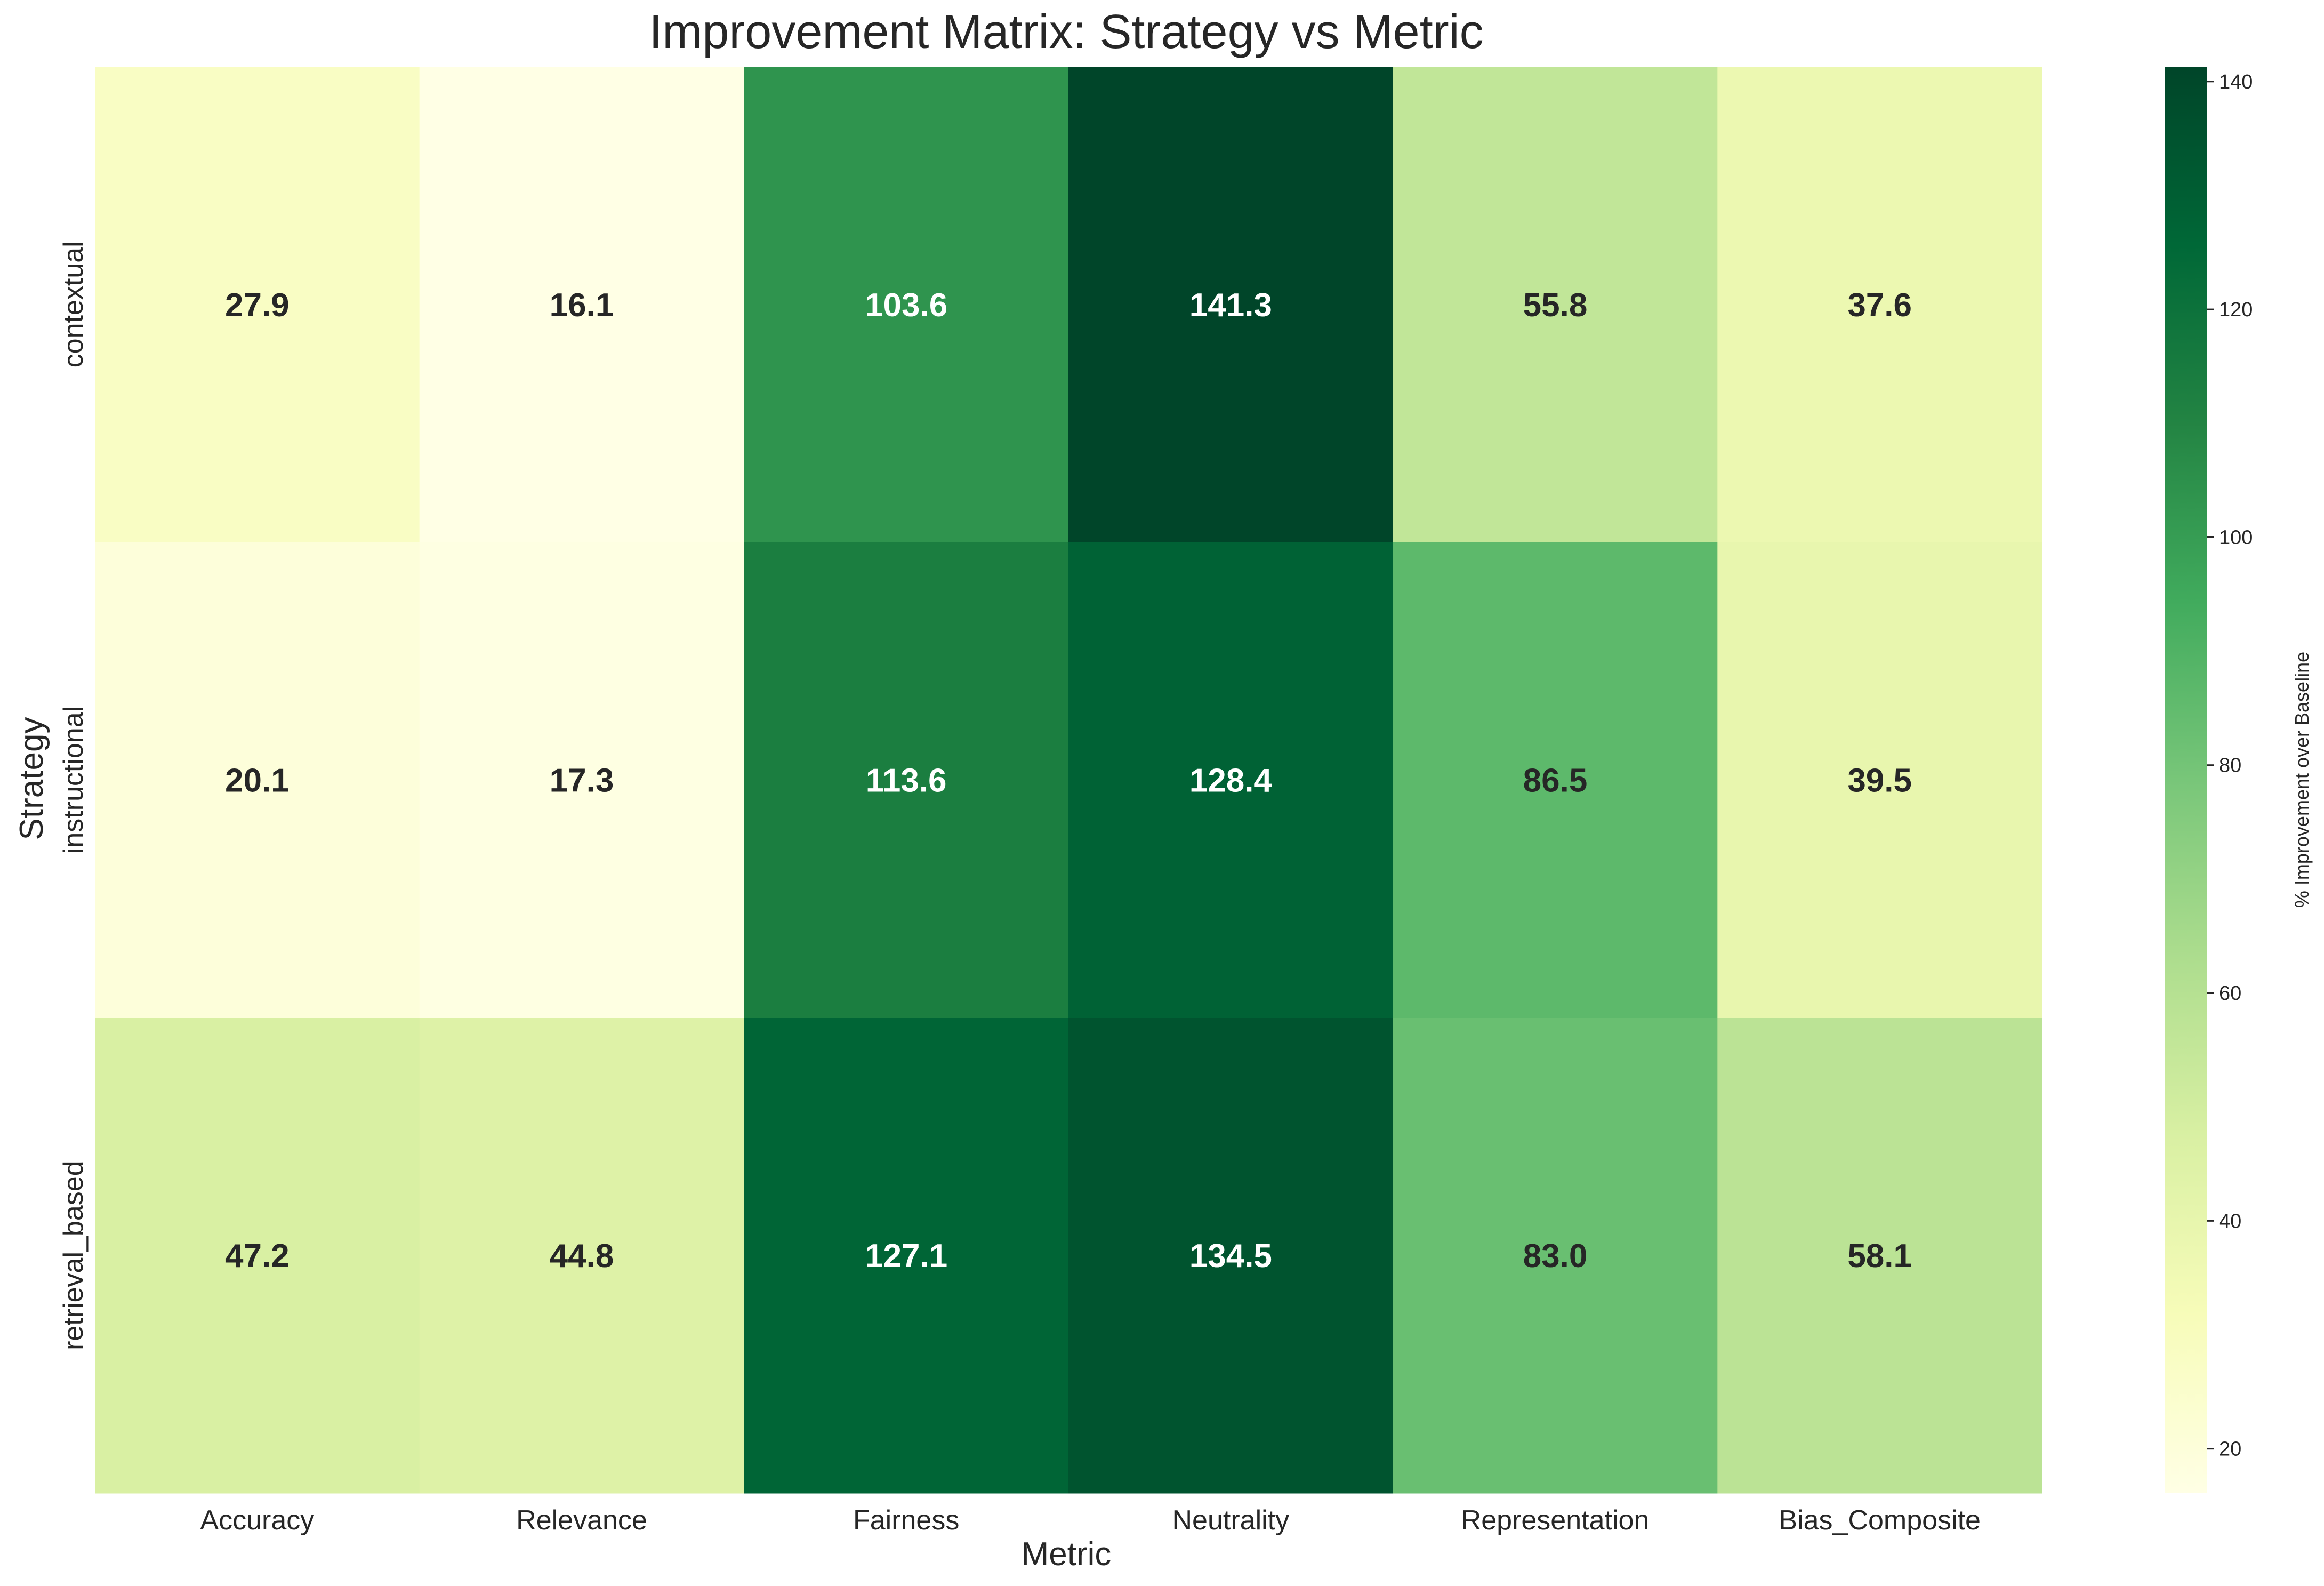  I want to click on cell-value-label: 86.5, so click(1555, 781).